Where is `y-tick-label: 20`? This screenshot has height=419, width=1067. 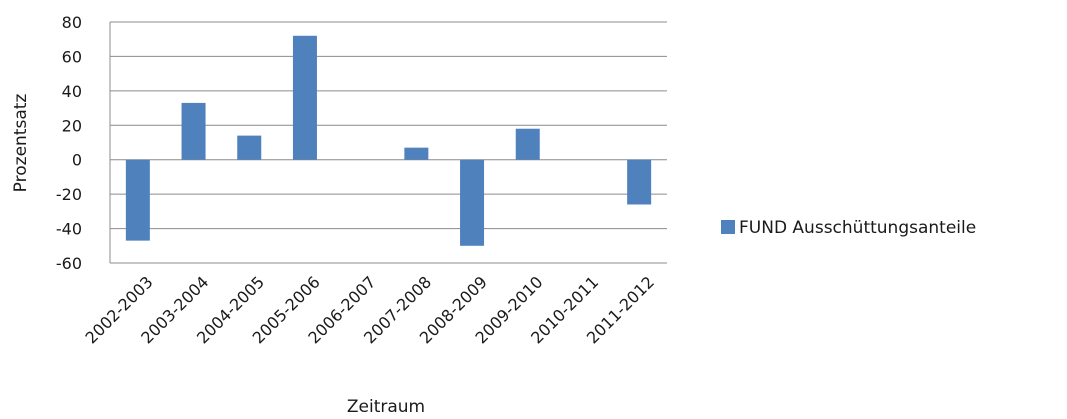 y-tick-label: 20 is located at coordinates (72, 125).